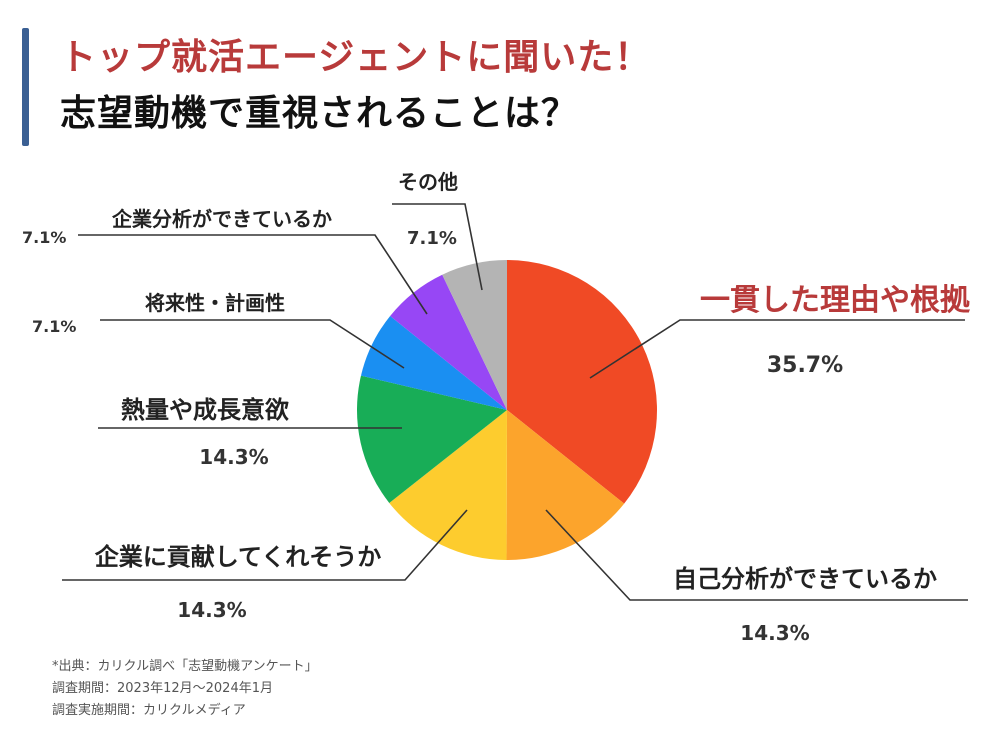 This screenshot has height=729, width=1000. I want to click on source-line-1: *出典：カリクル調べ「志望動機アンケート」, so click(185, 666).